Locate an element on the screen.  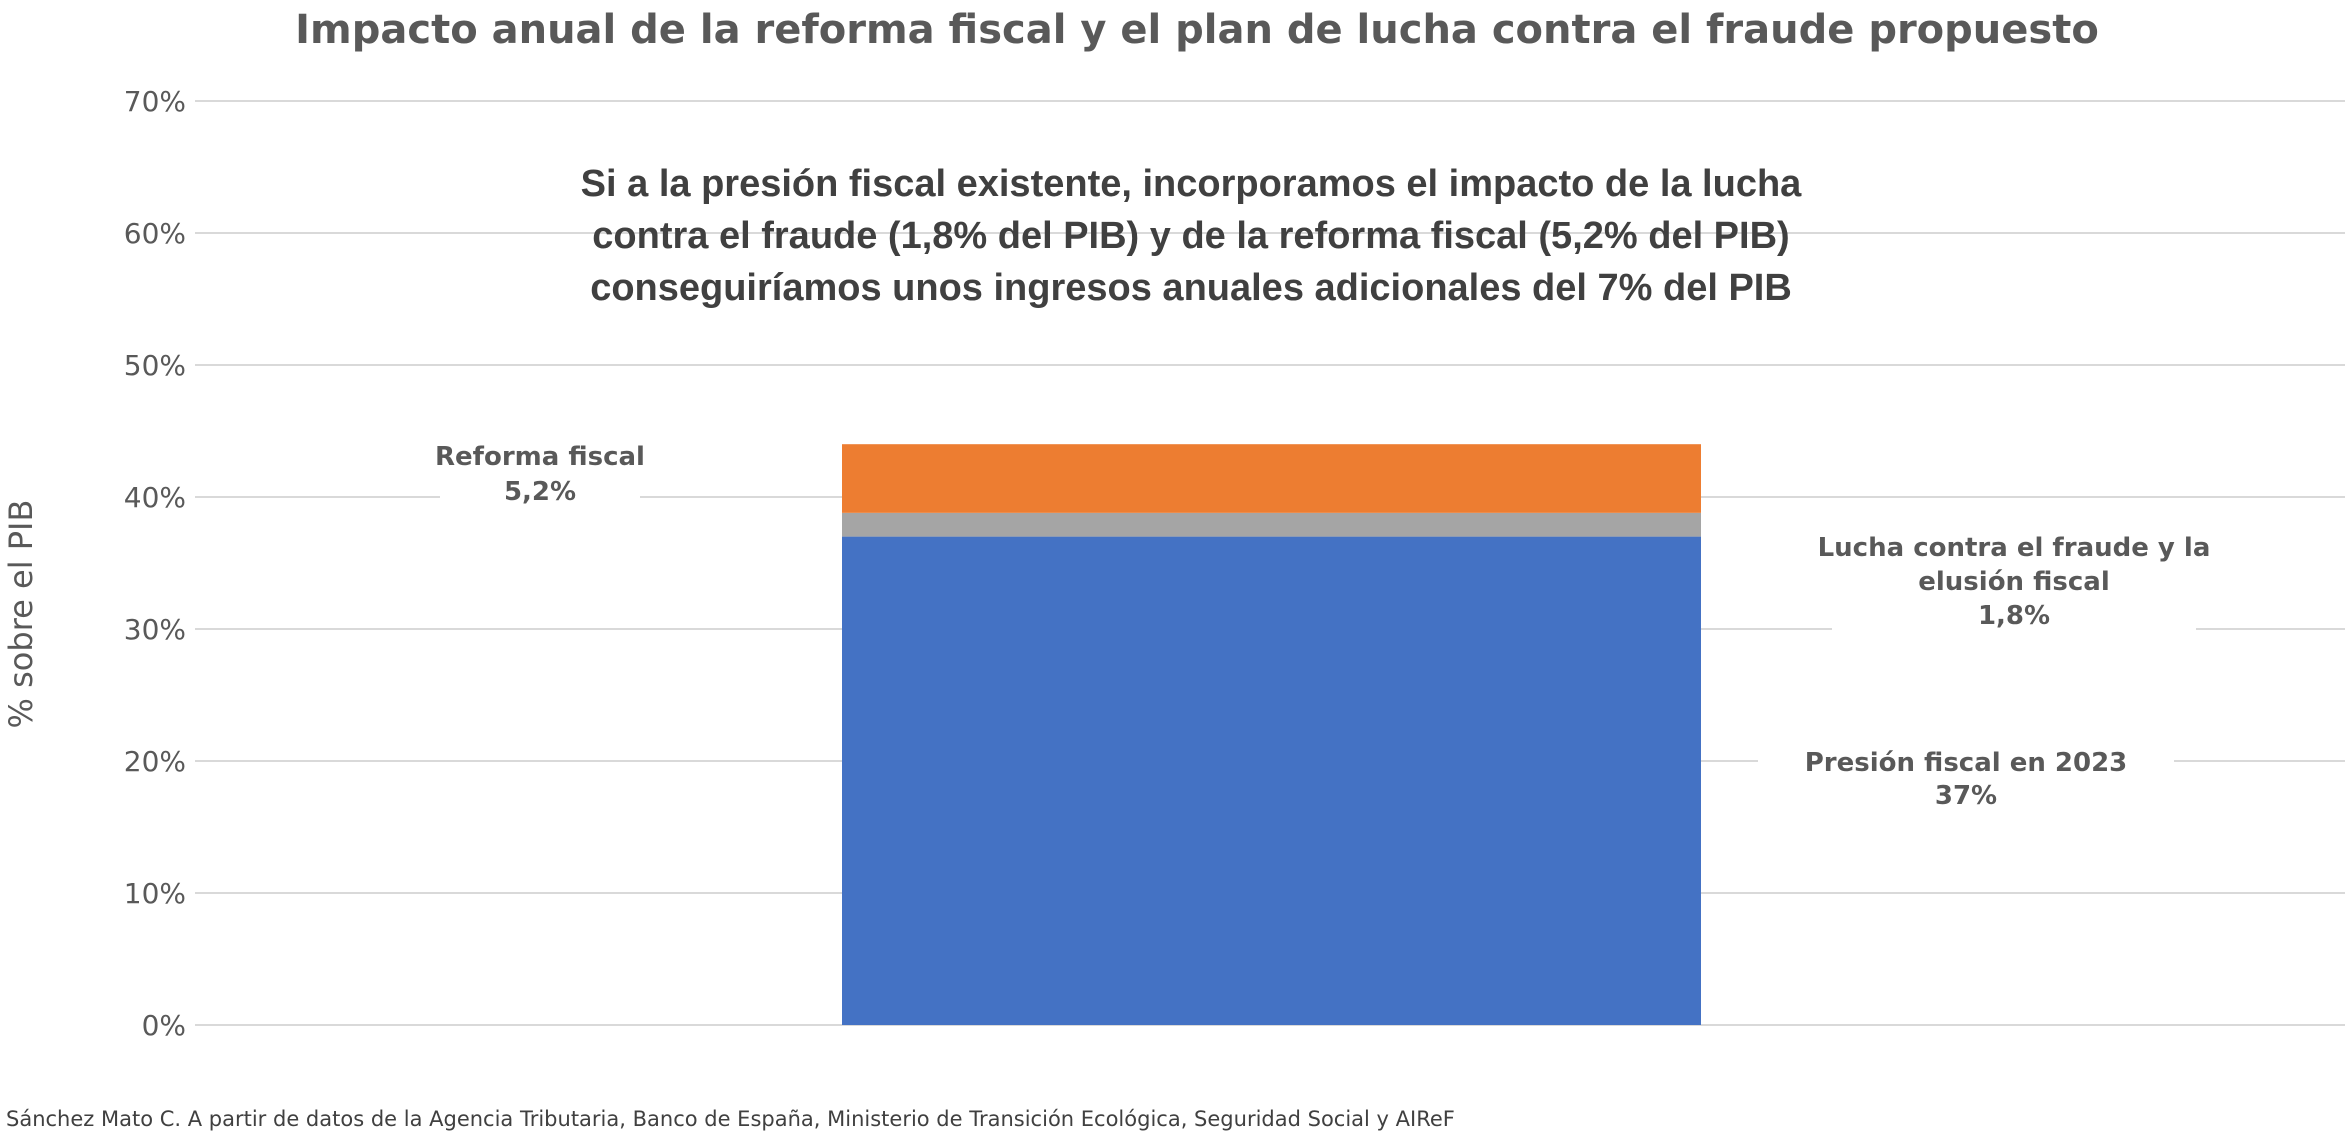
data-label-line: 1,8% is located at coordinates (2014, 616).